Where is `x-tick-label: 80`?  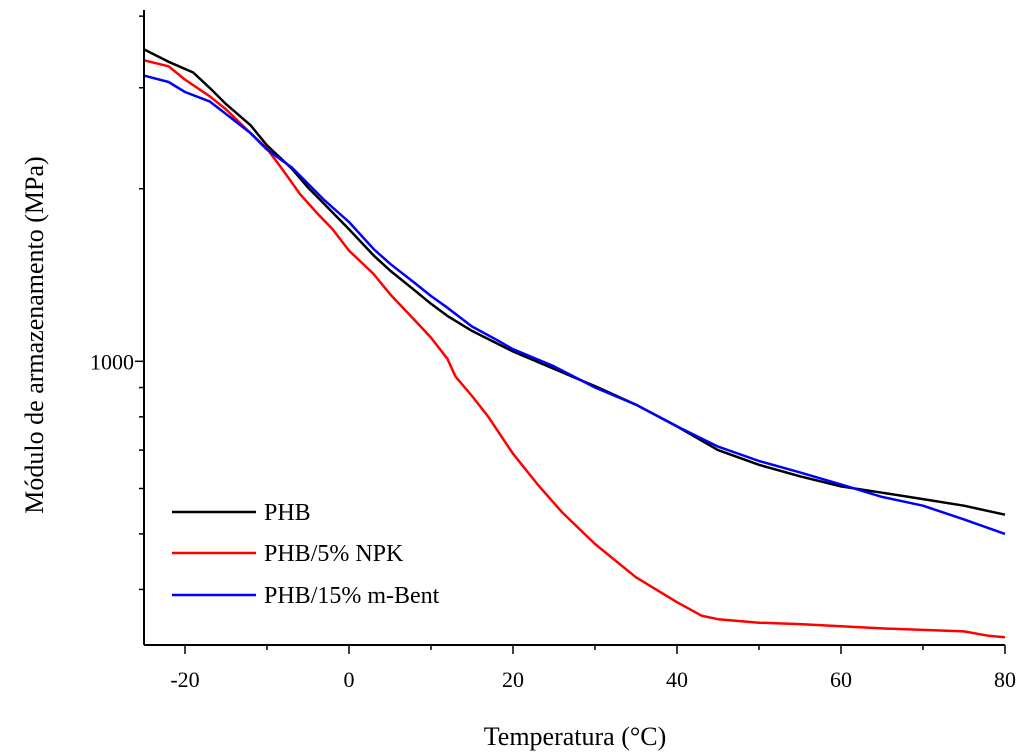
x-tick-label: 80 is located at coordinates (1005, 679).